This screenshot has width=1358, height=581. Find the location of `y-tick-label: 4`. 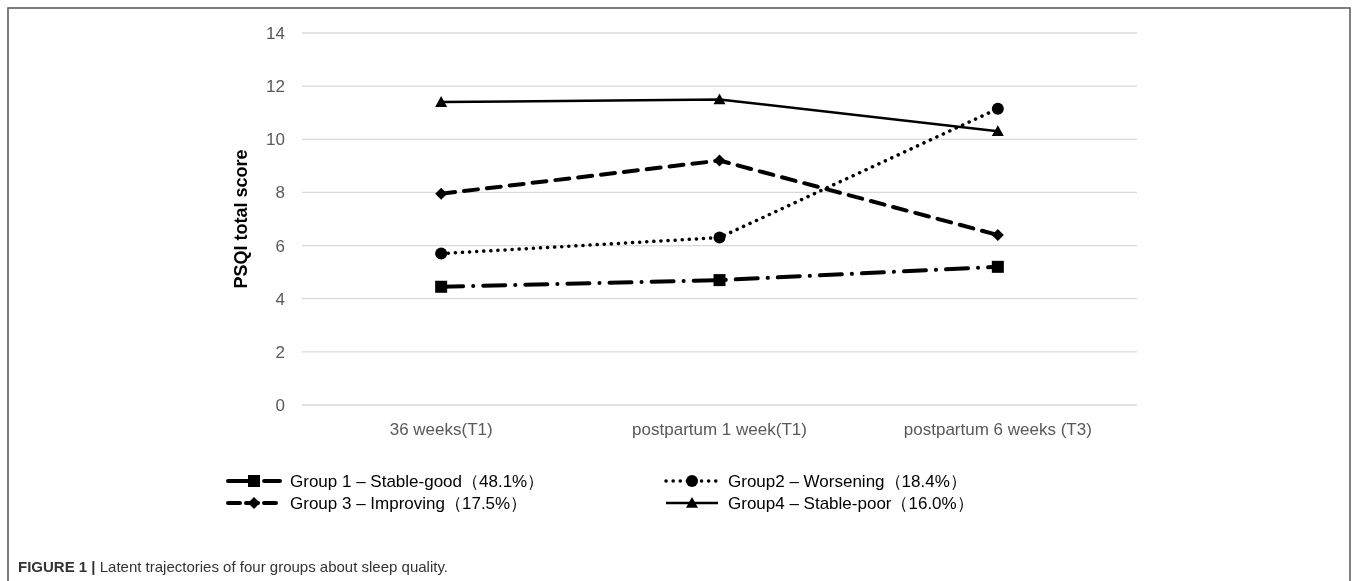

y-tick-label: 4 is located at coordinates (280, 299).